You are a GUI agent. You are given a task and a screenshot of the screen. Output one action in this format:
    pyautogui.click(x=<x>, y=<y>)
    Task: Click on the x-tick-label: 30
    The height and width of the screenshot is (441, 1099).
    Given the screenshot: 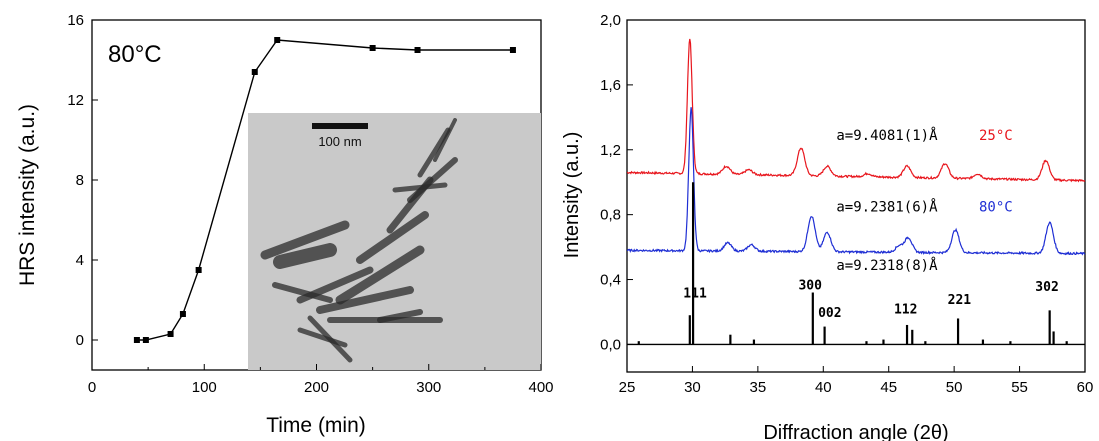 What is the action you would take?
    pyautogui.click(x=692, y=387)
    